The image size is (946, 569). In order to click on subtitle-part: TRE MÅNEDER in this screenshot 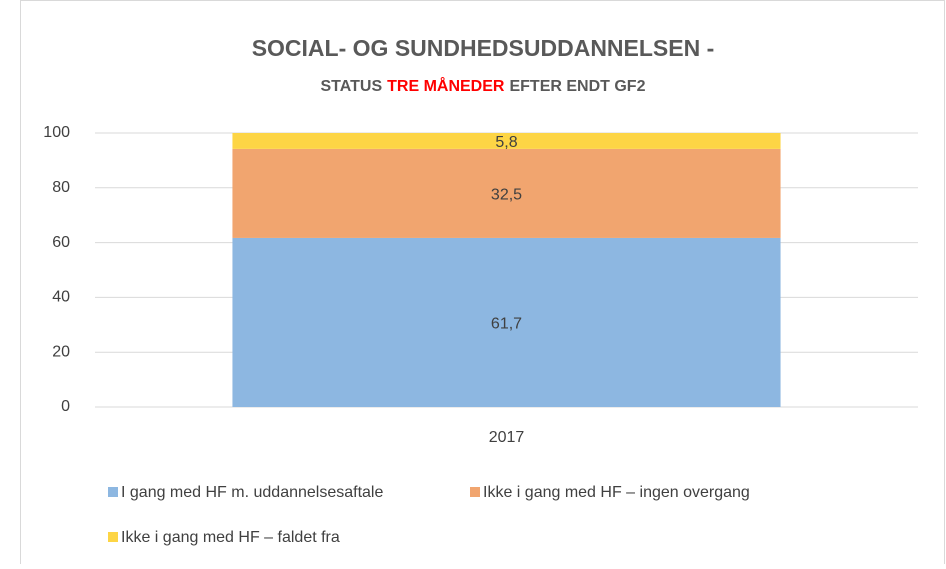, I will do `click(446, 85)`.